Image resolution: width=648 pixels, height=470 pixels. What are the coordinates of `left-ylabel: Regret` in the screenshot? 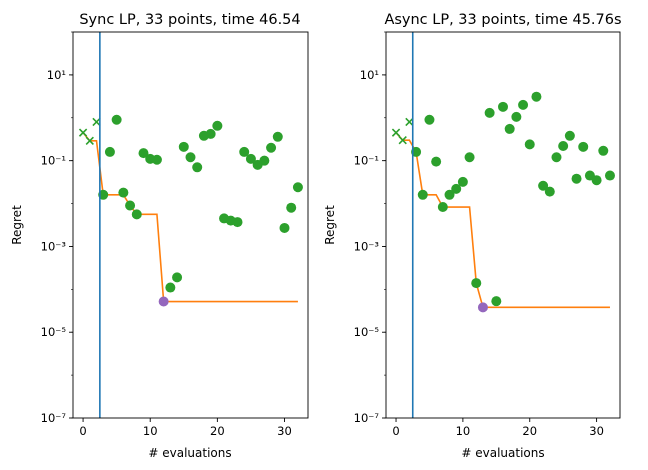 It's located at (17, 225).